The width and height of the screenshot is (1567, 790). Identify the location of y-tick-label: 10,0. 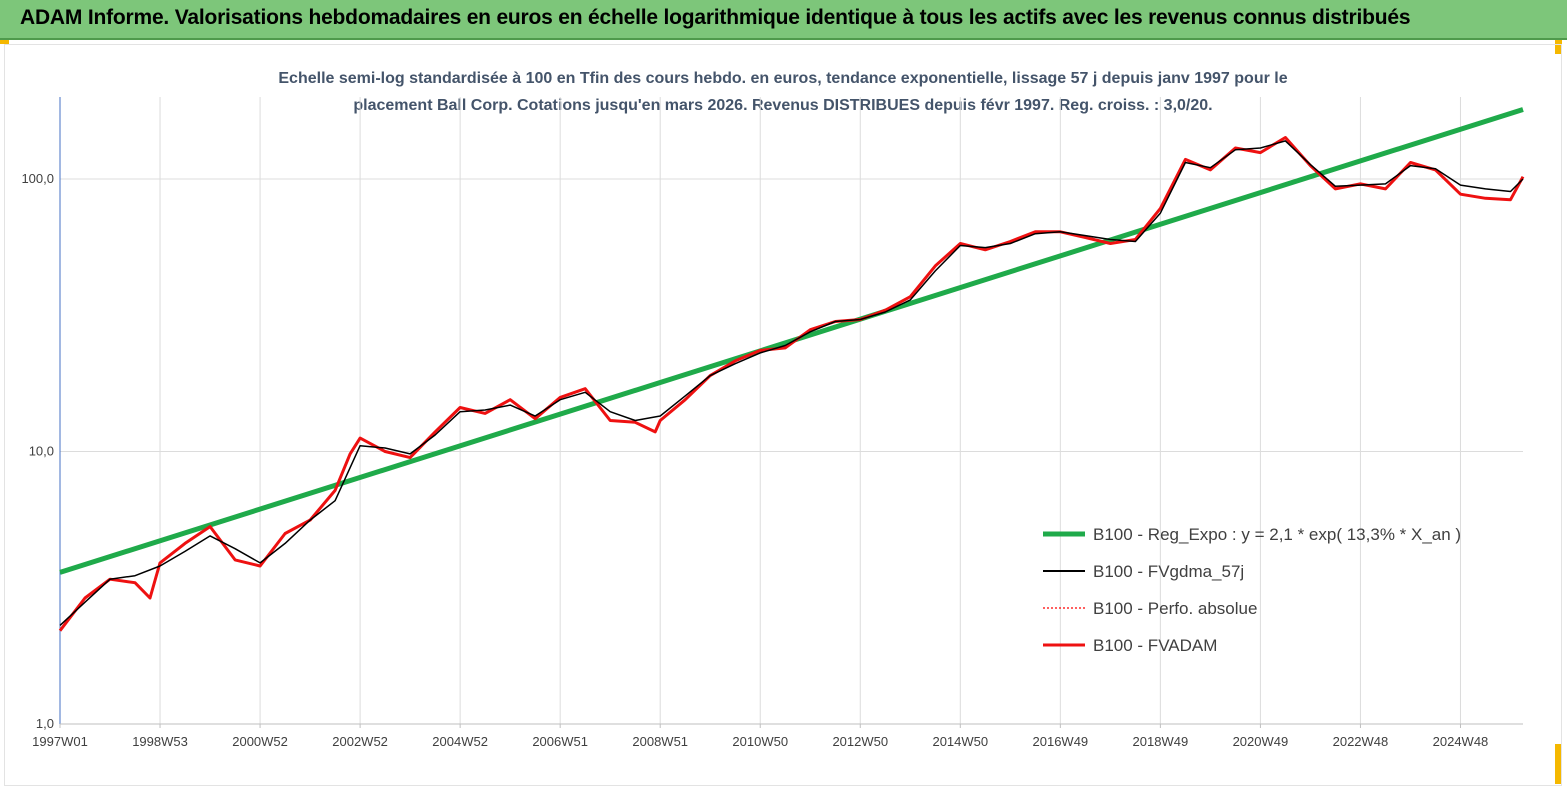
(41, 451).